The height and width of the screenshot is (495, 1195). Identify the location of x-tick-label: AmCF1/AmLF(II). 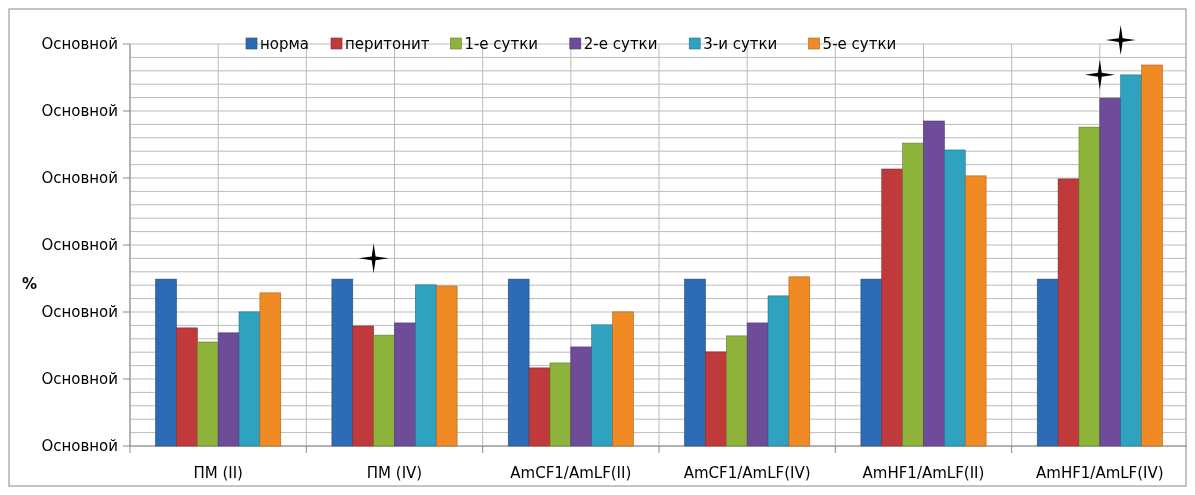
(571, 473).